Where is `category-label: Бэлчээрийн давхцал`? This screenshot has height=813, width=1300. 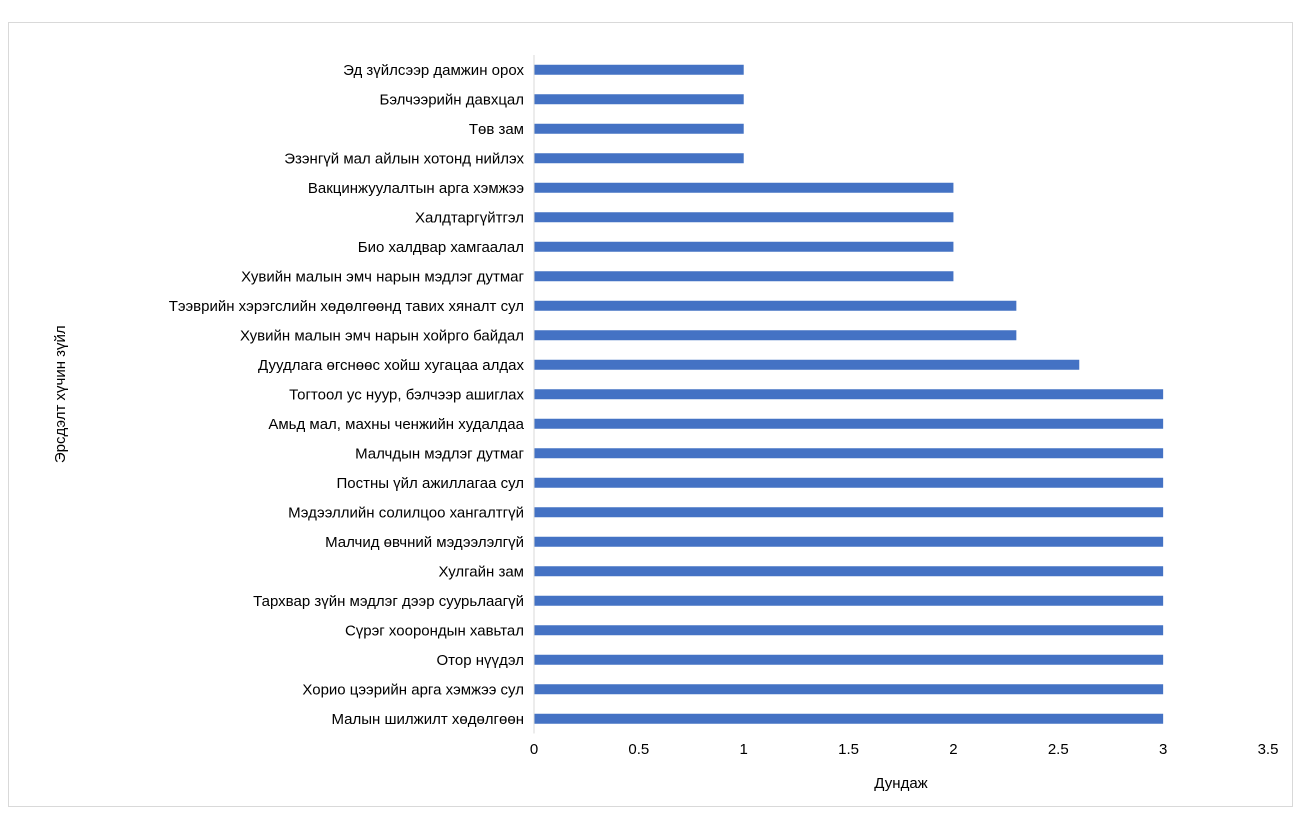
category-label: Бэлчээрийн давхцал is located at coordinates (451, 99).